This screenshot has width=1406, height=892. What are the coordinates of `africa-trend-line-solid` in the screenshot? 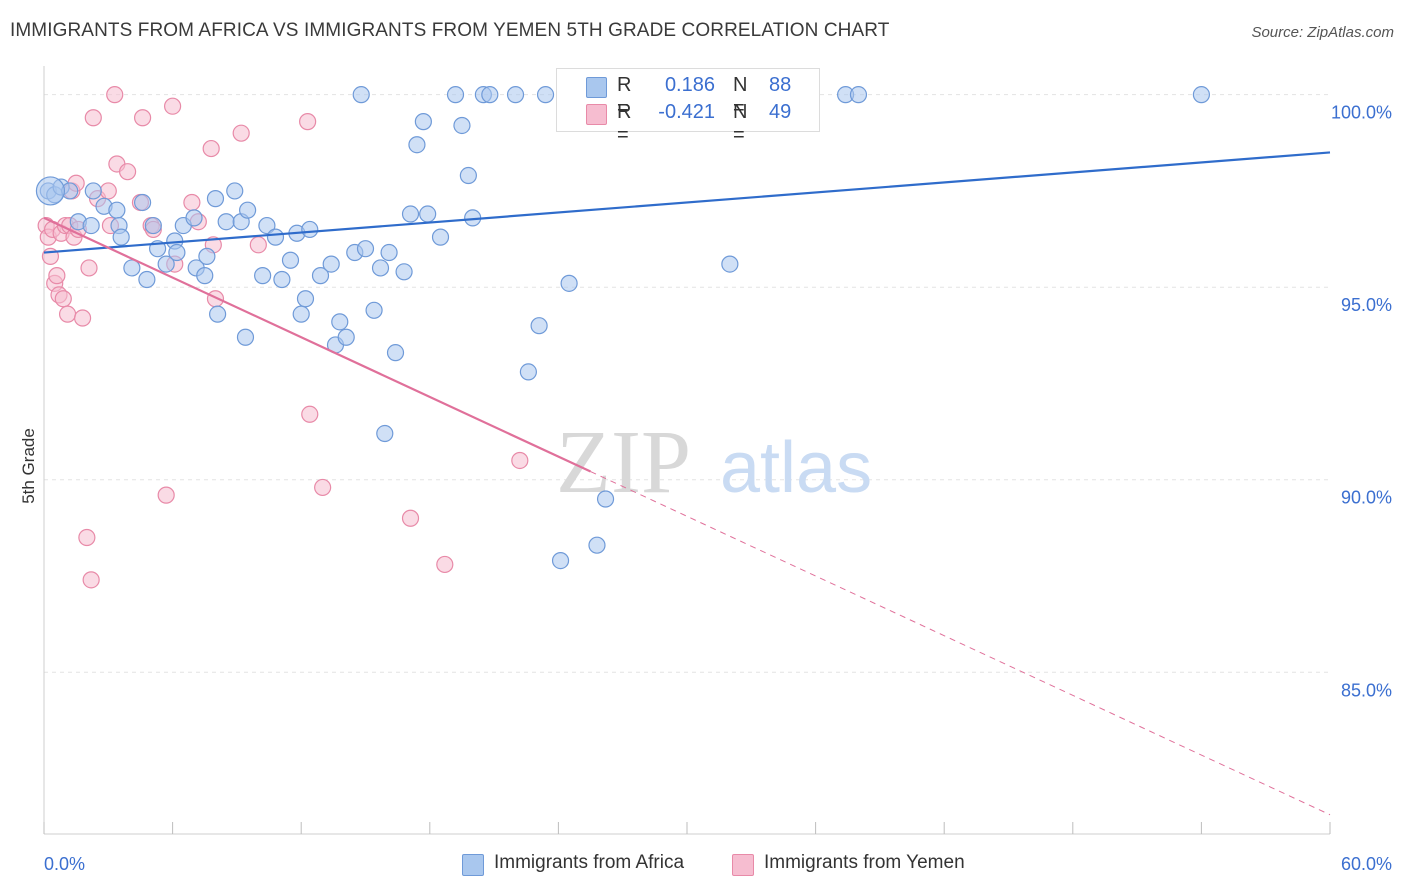 It's located at (687, 202).